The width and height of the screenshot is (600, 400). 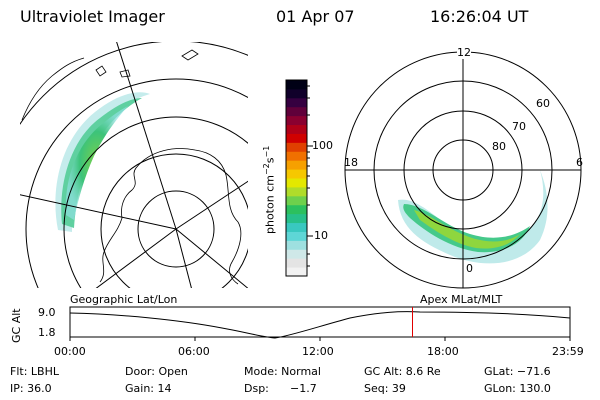 What do you see at coordinates (517, 388) in the screenshot?
I see `status-glon: GLon: 130.0` at bounding box center [517, 388].